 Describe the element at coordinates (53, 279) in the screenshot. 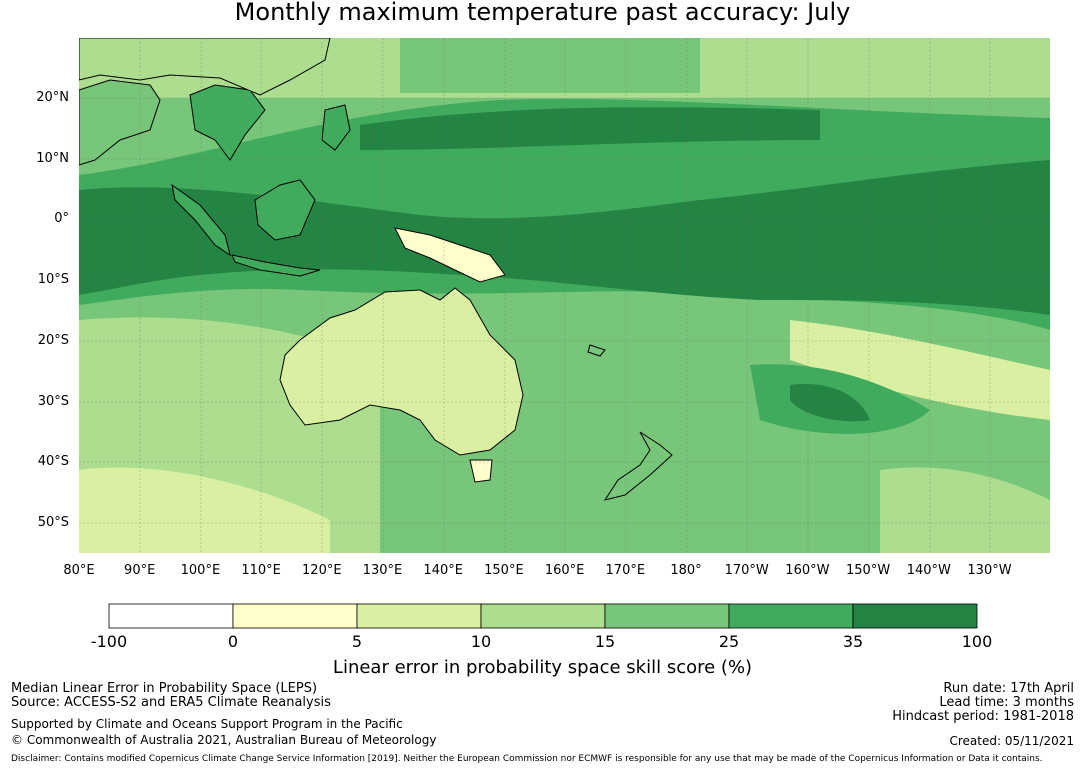

I see `lat-label: 10°S` at that location.